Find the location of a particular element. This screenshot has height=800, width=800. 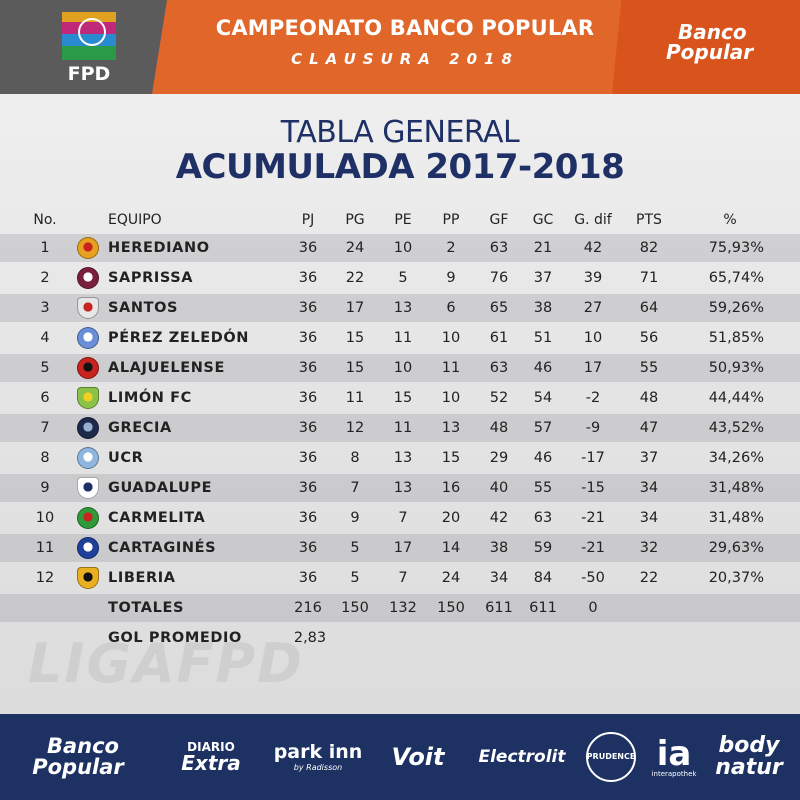

row-gc: 37 is located at coordinates (543, 278).